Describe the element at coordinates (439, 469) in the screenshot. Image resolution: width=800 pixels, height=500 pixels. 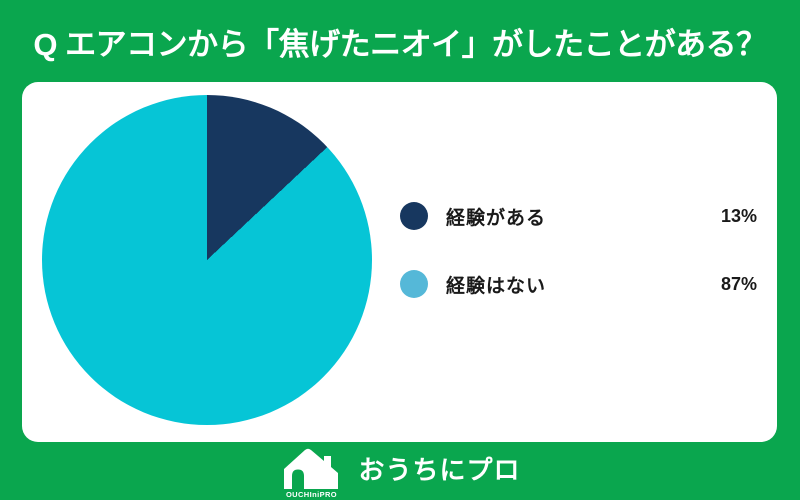
I see `brand-name: おうちにプロ` at that location.